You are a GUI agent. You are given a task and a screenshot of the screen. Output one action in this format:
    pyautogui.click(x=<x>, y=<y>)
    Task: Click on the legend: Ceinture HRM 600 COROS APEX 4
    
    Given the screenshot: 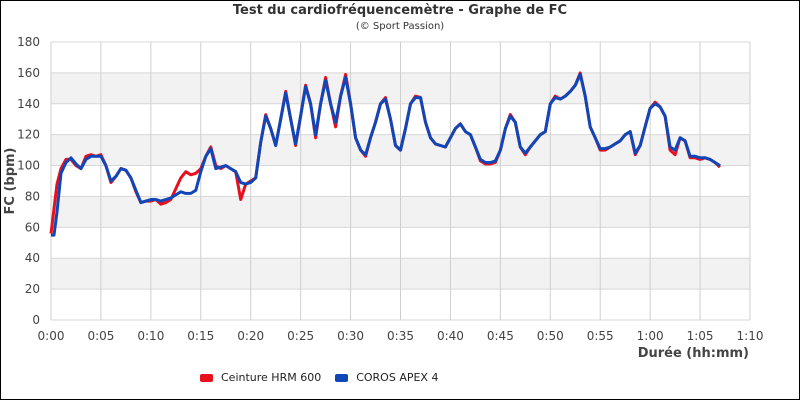 What is the action you would take?
    pyautogui.click(x=326, y=377)
    